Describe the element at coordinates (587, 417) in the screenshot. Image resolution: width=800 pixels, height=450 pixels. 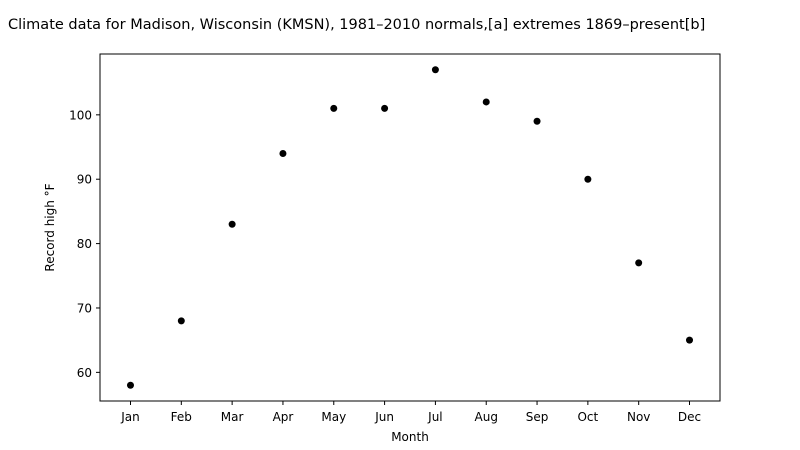
I see `x-tick-label: Oct` at that location.